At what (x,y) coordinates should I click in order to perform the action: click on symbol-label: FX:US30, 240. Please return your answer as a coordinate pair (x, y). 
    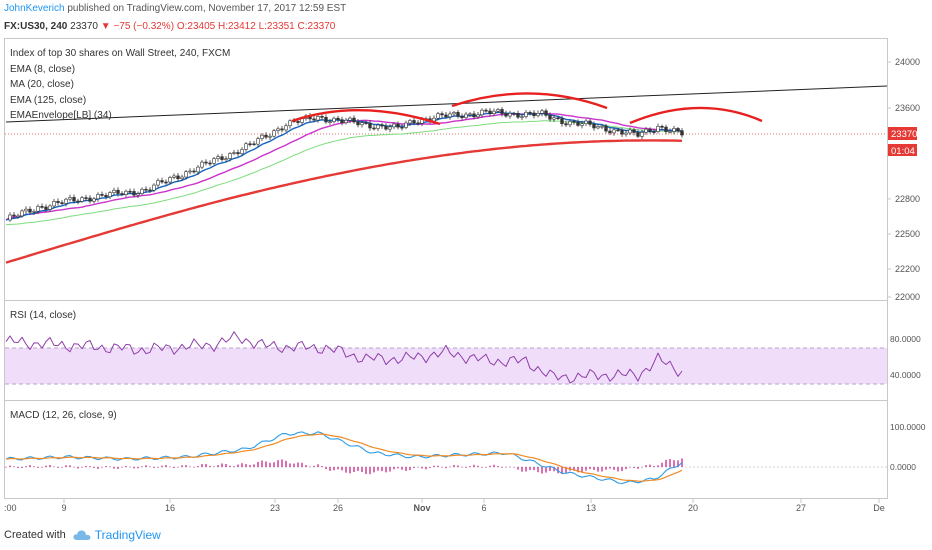
    Looking at the image, I should click on (36, 26).